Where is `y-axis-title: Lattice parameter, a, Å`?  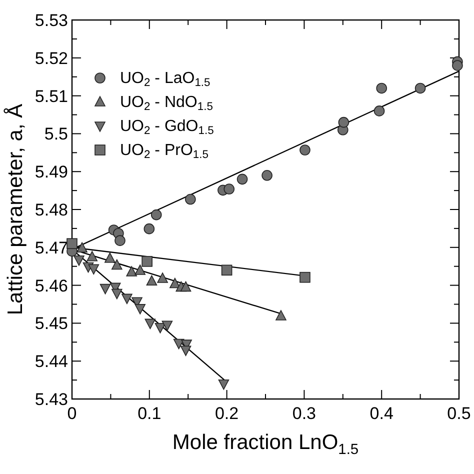 y-axis-title: Lattice parameter, a, Å is located at coordinates (15, 210).